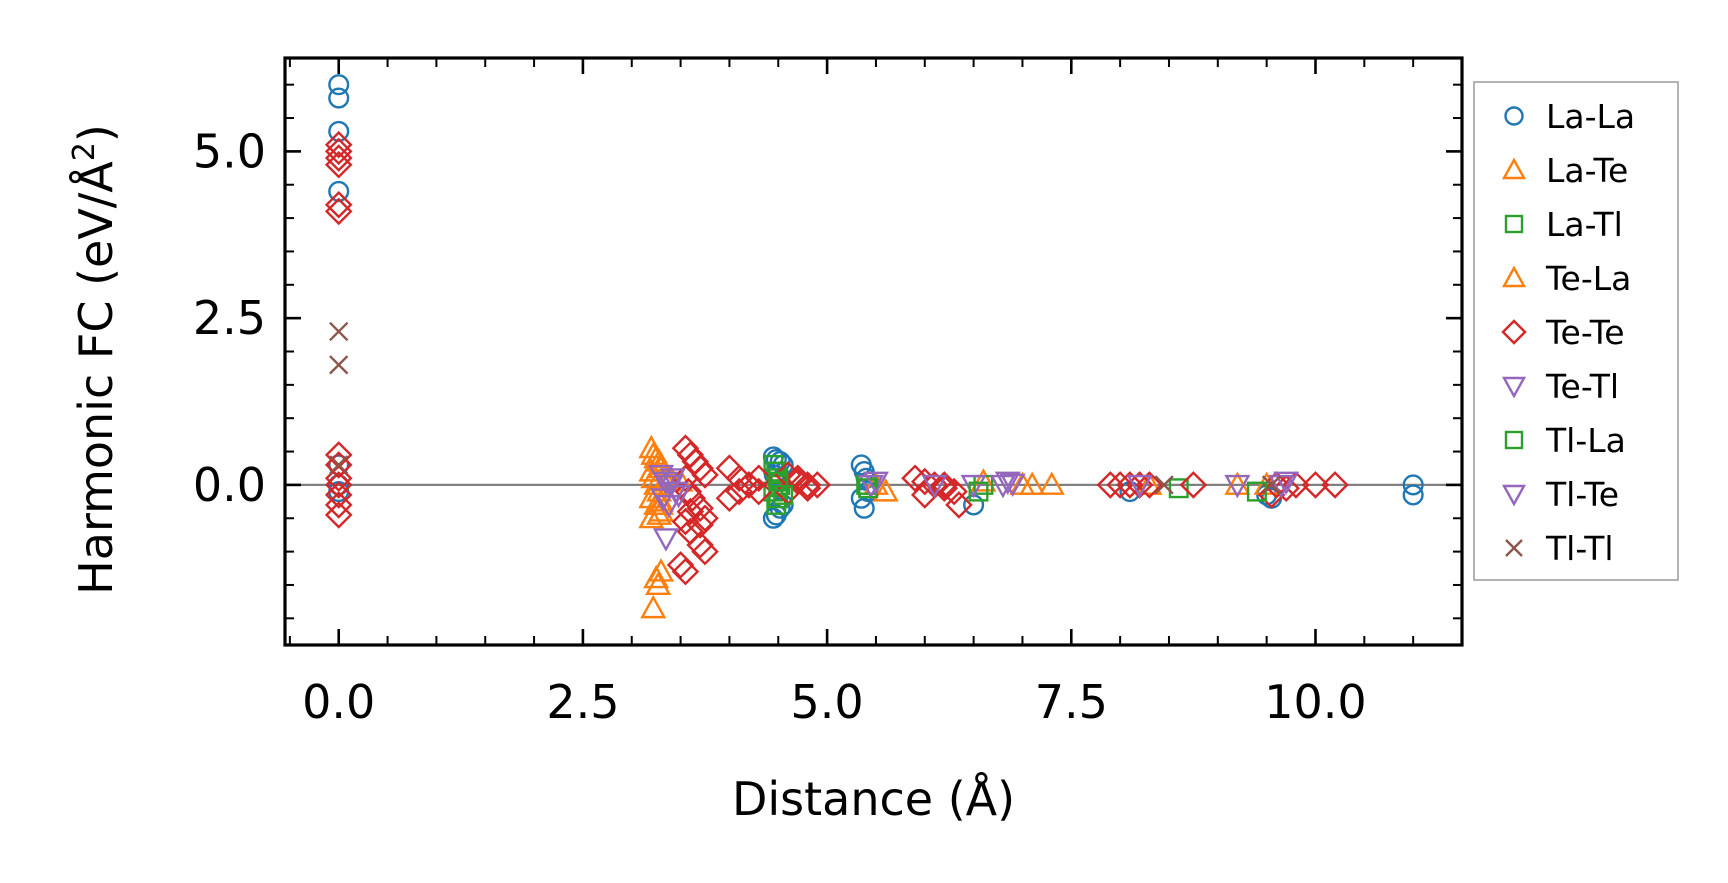 The height and width of the screenshot is (883, 1728). Describe the element at coordinates (1579, 548) in the screenshot. I see `legend-label: Tl-Tl` at that location.